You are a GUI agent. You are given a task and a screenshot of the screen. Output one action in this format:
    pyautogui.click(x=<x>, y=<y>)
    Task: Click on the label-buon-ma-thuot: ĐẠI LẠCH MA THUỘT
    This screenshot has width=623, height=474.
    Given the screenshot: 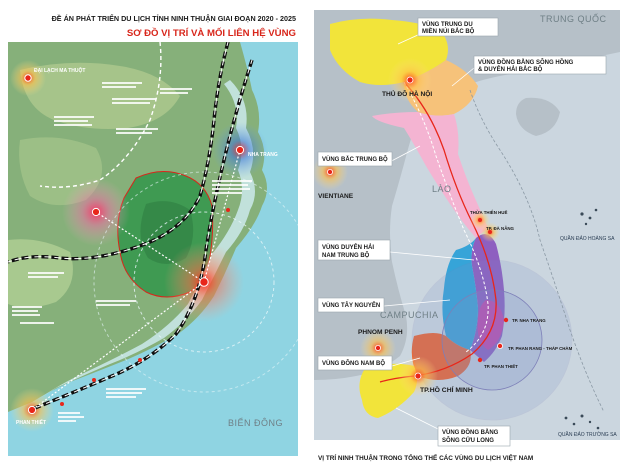 What is the action you would take?
    pyautogui.click(x=59, y=70)
    